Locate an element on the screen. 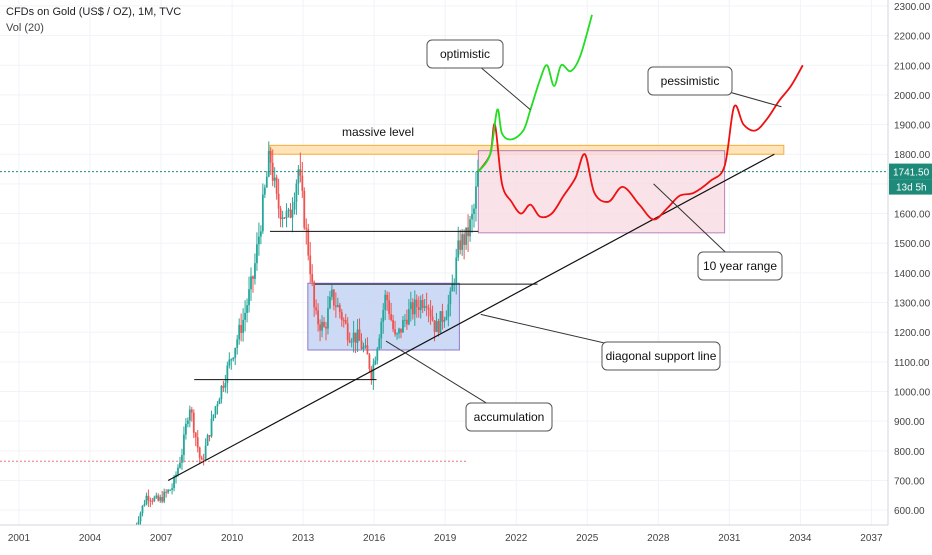 The width and height of the screenshot is (932, 555). price-tick-label: 2000.00 is located at coordinates (912, 96).